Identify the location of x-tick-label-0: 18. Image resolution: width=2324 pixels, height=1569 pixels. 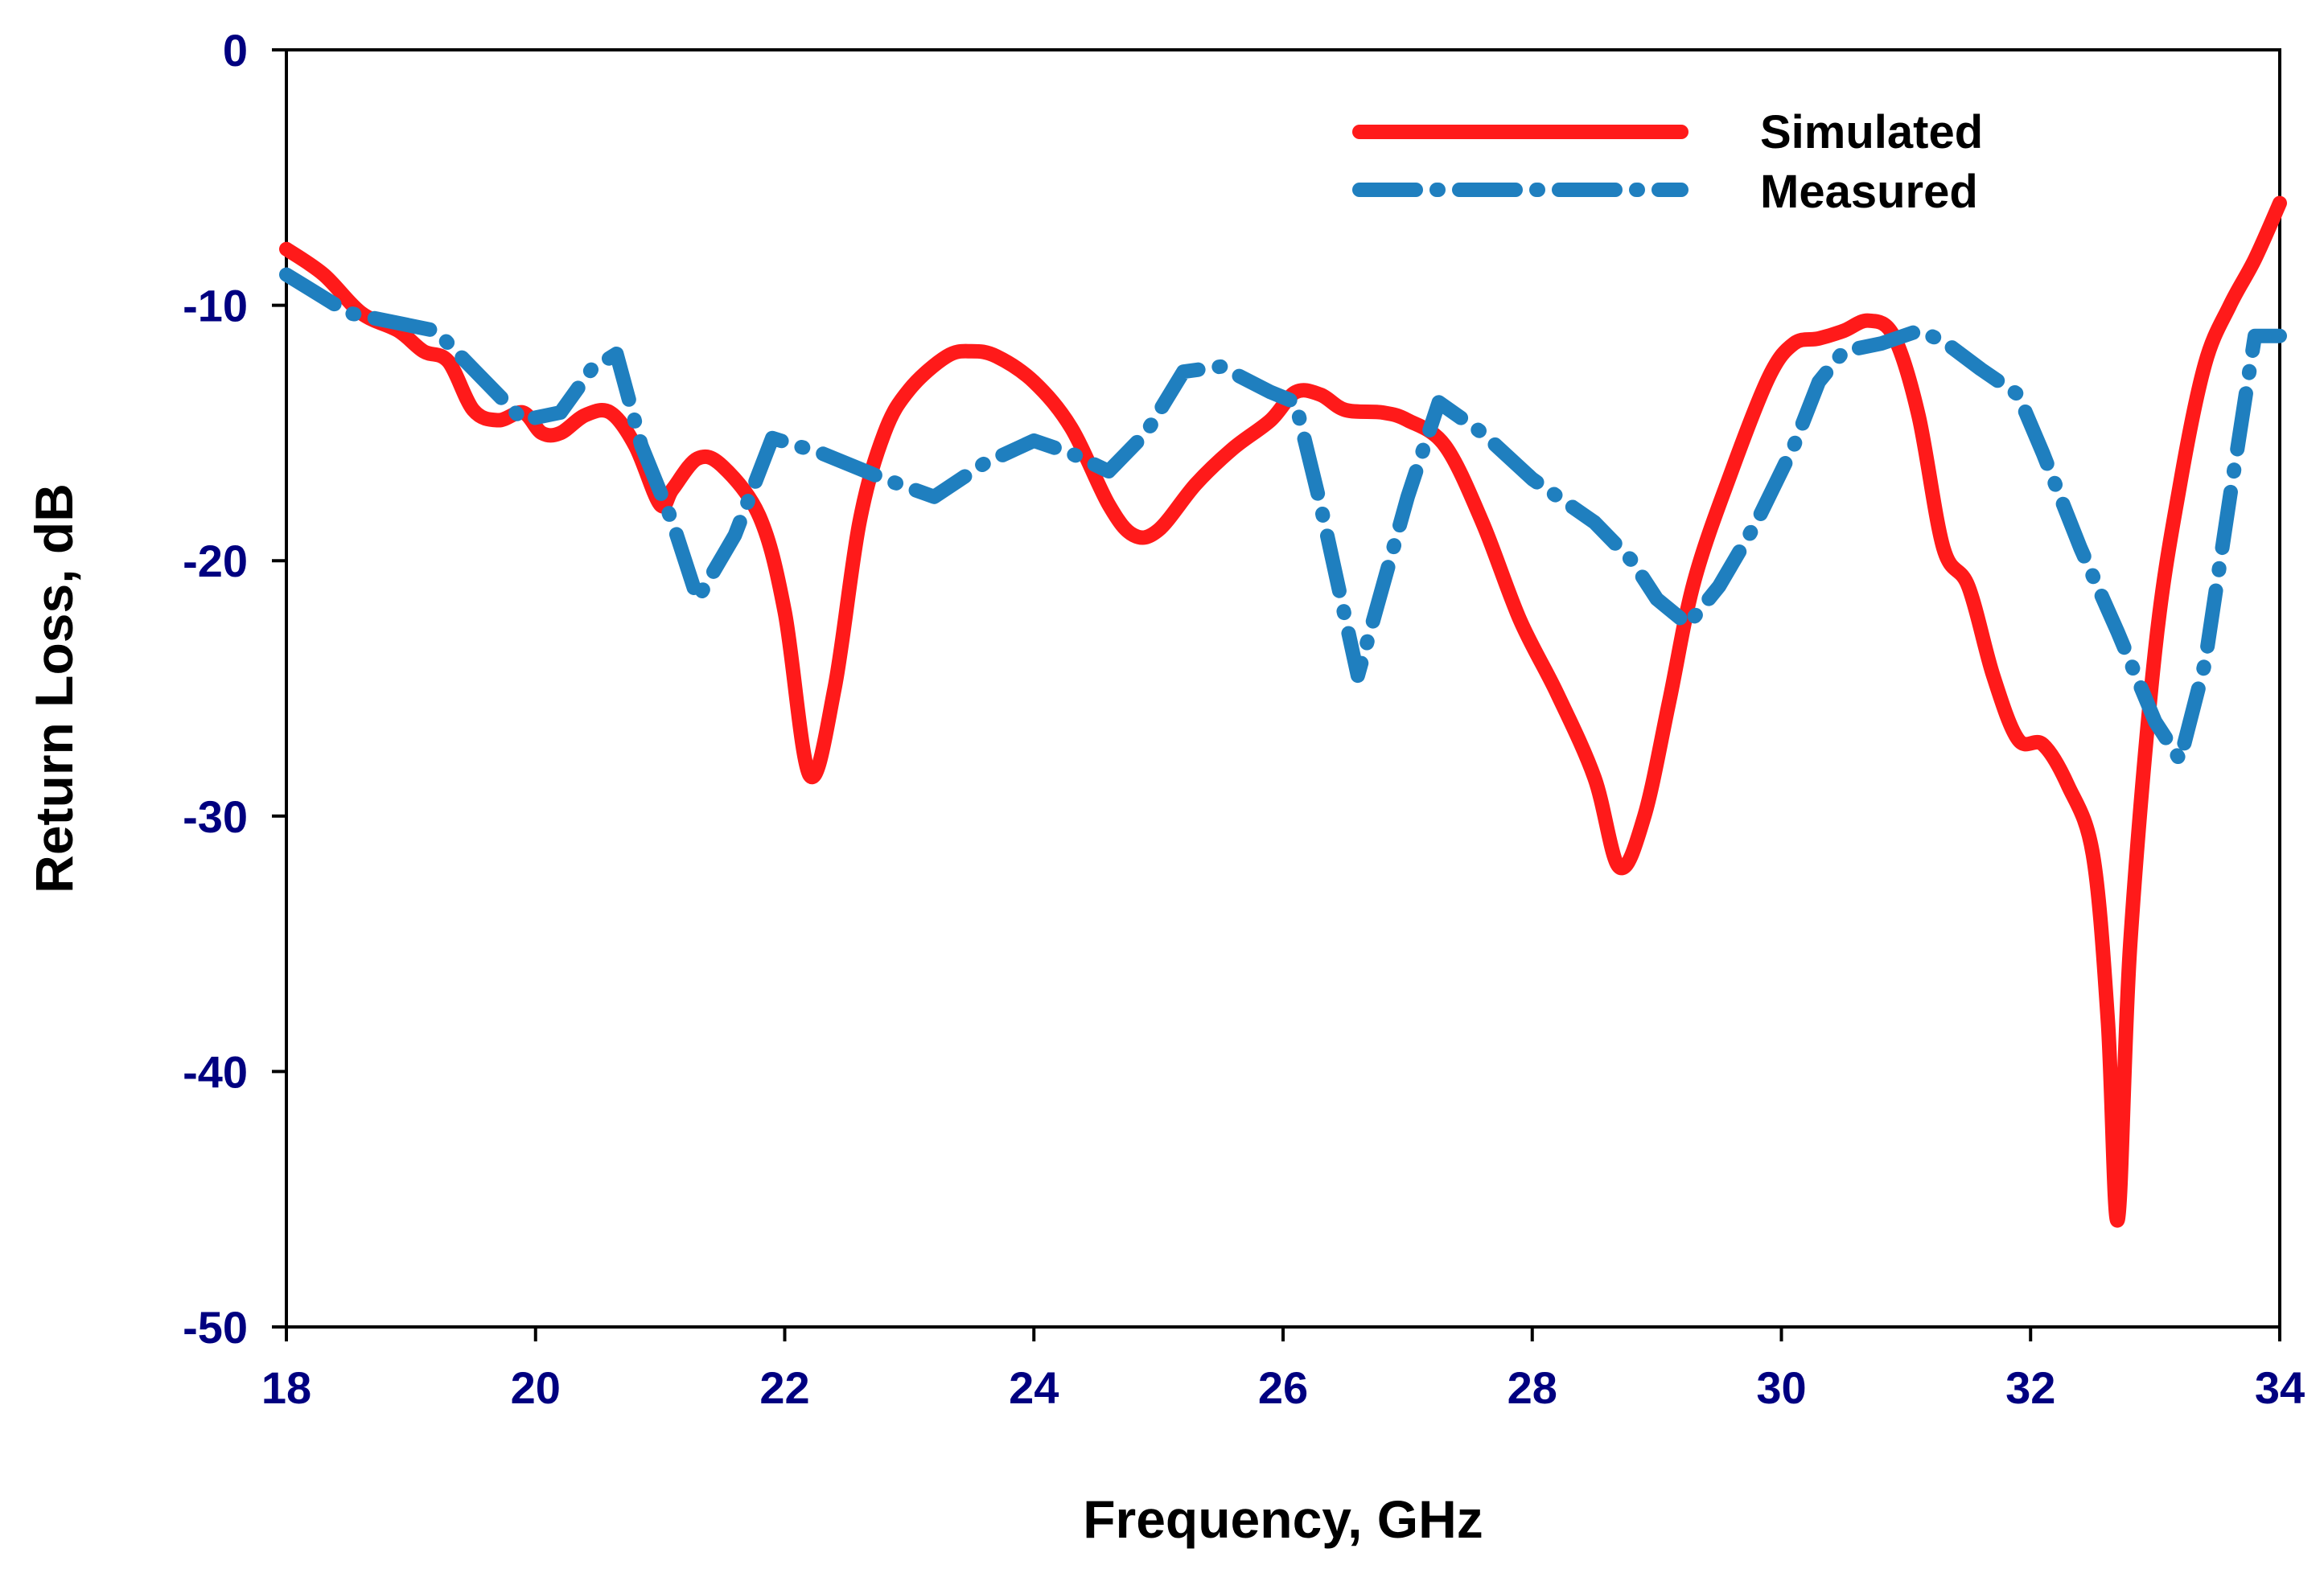
(286, 1387).